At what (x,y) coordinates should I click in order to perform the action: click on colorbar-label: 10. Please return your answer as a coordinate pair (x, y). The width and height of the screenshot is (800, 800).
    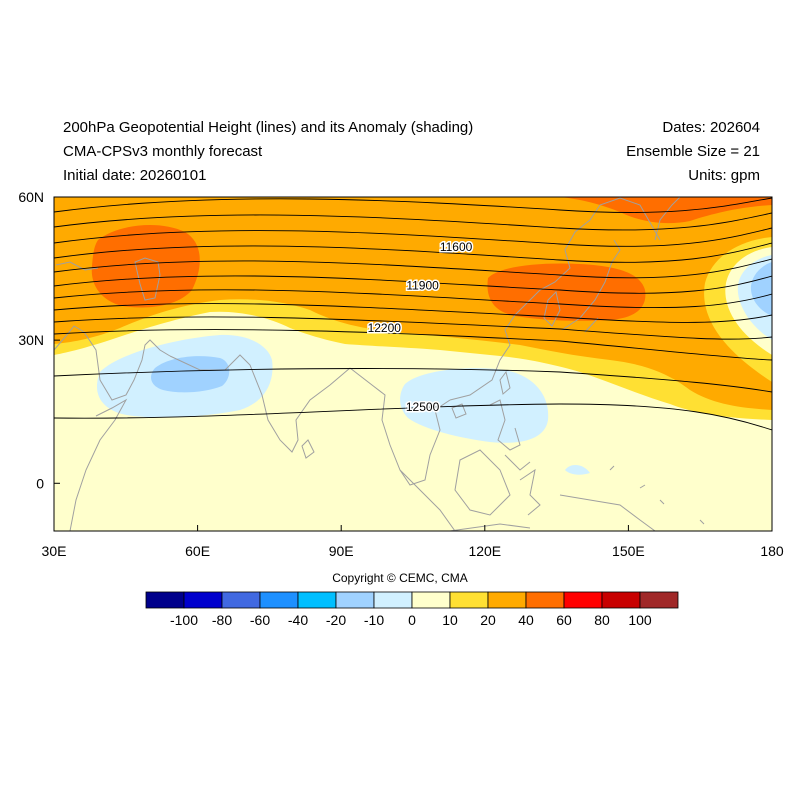
    Looking at the image, I should click on (450, 620).